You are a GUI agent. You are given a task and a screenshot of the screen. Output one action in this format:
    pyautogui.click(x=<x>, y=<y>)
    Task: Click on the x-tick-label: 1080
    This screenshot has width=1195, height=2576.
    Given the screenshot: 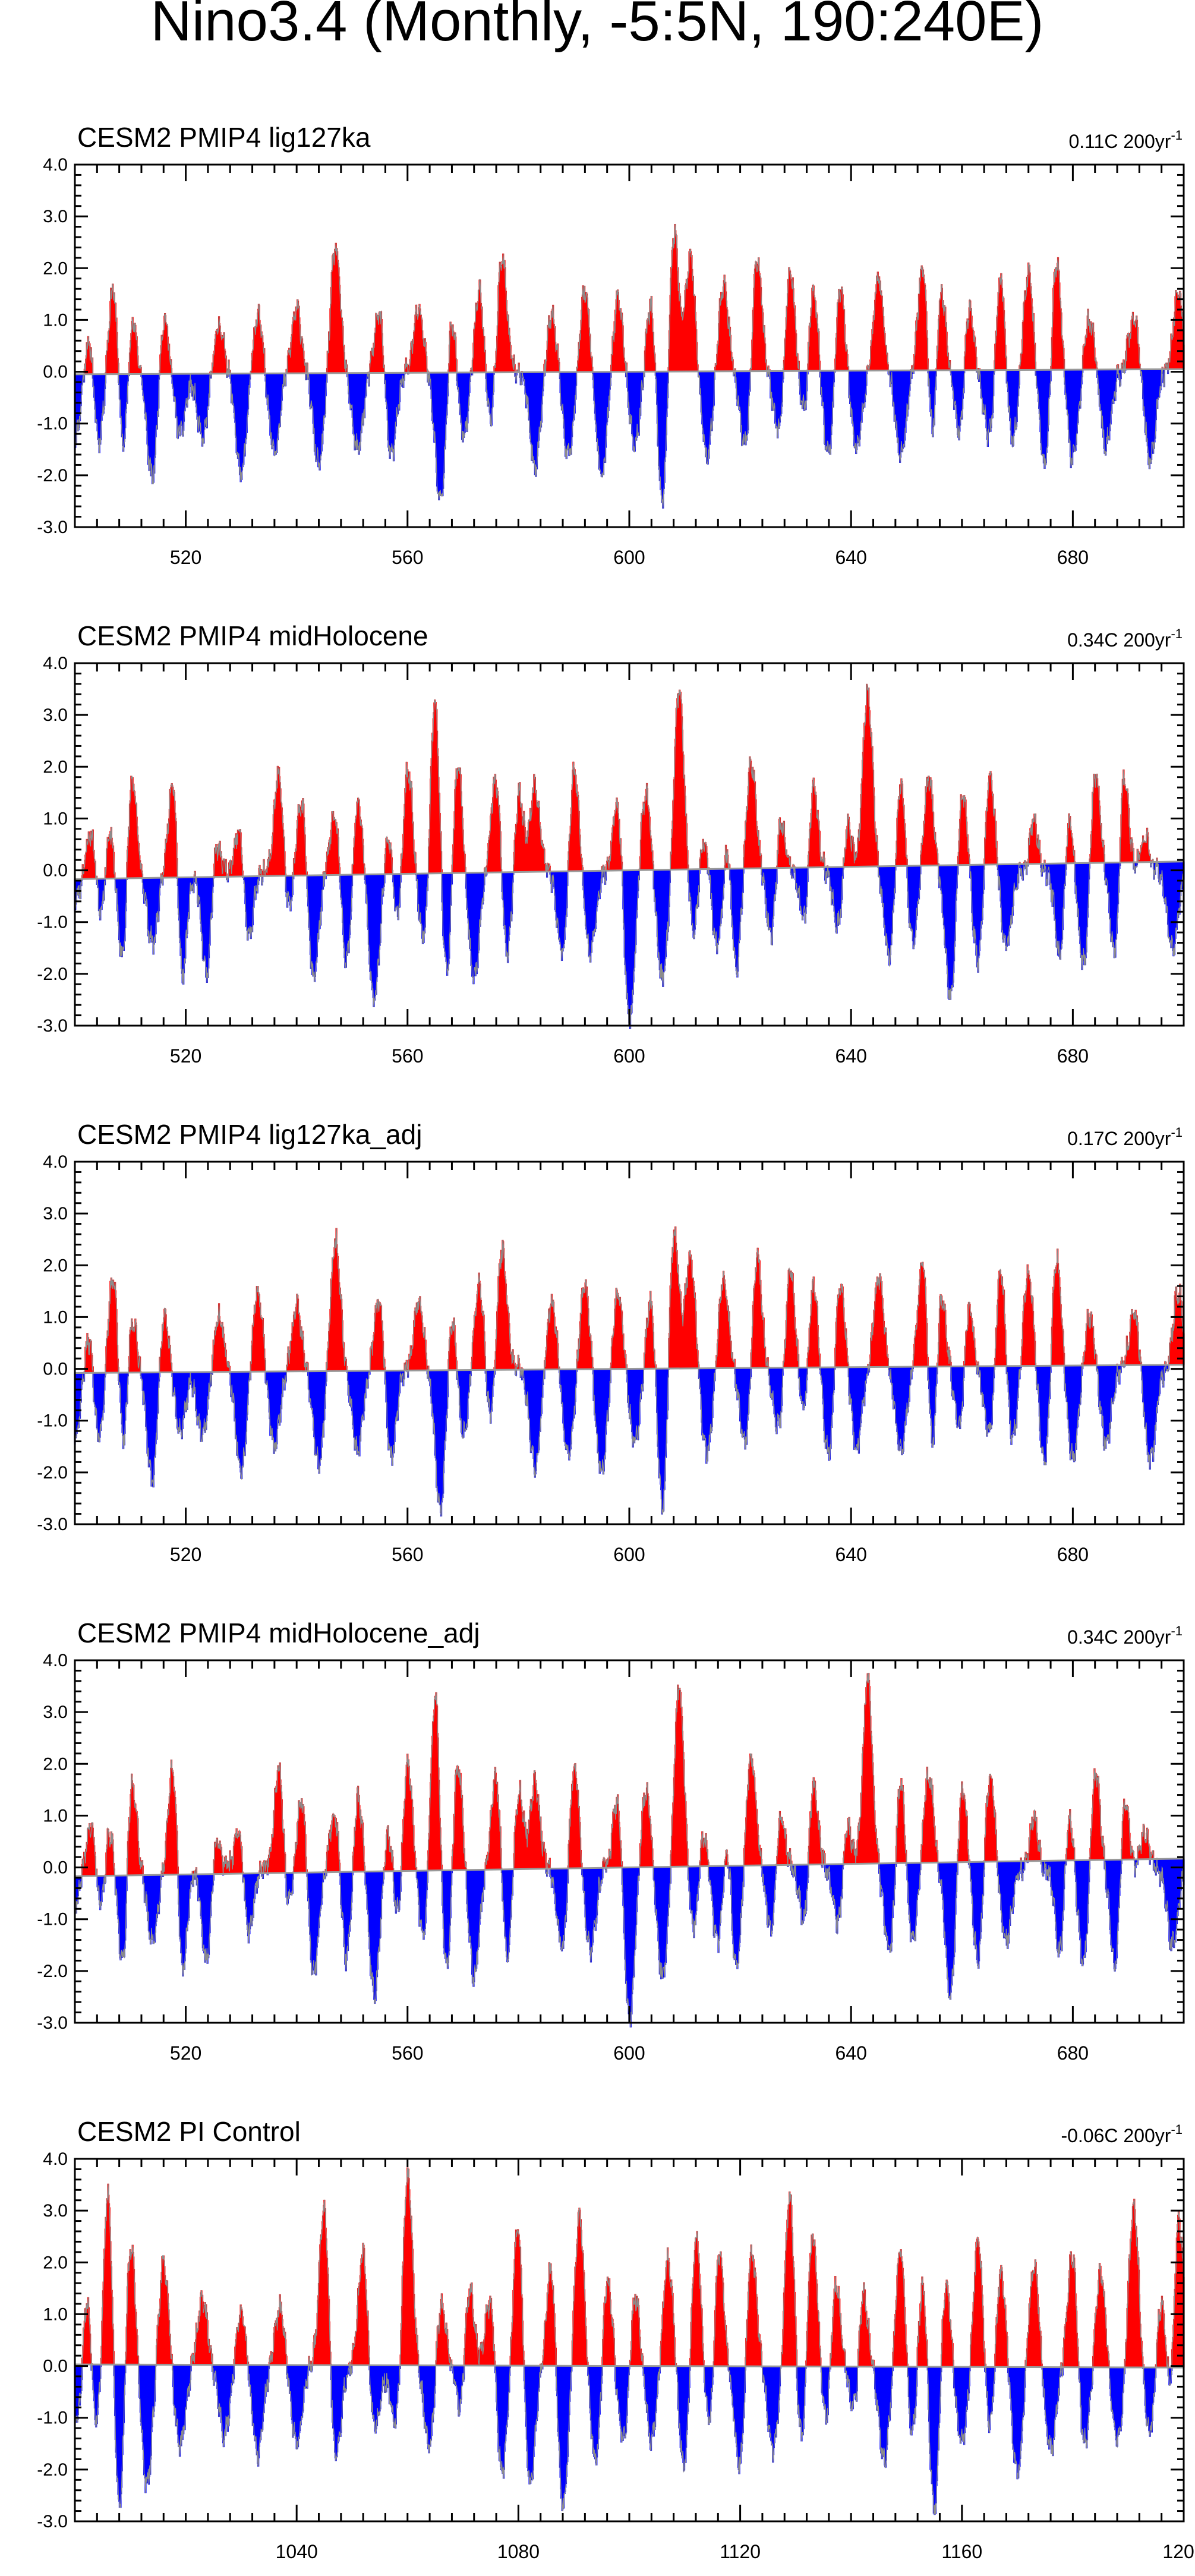 What is the action you would take?
    pyautogui.click(x=518, y=2552)
    